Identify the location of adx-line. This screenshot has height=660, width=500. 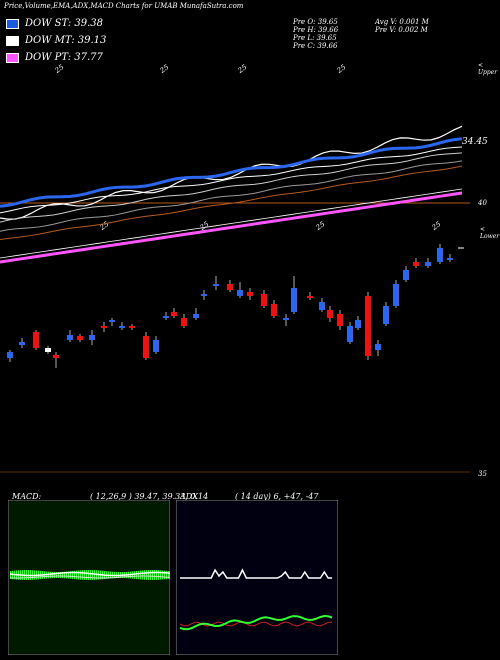
(256, 573).